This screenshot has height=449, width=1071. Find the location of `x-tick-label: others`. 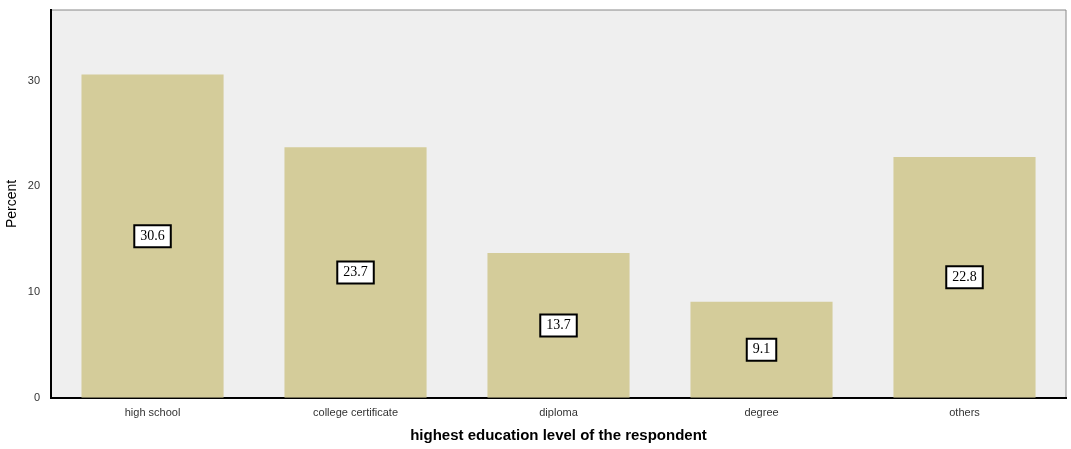

x-tick-label: others is located at coordinates (965, 412).